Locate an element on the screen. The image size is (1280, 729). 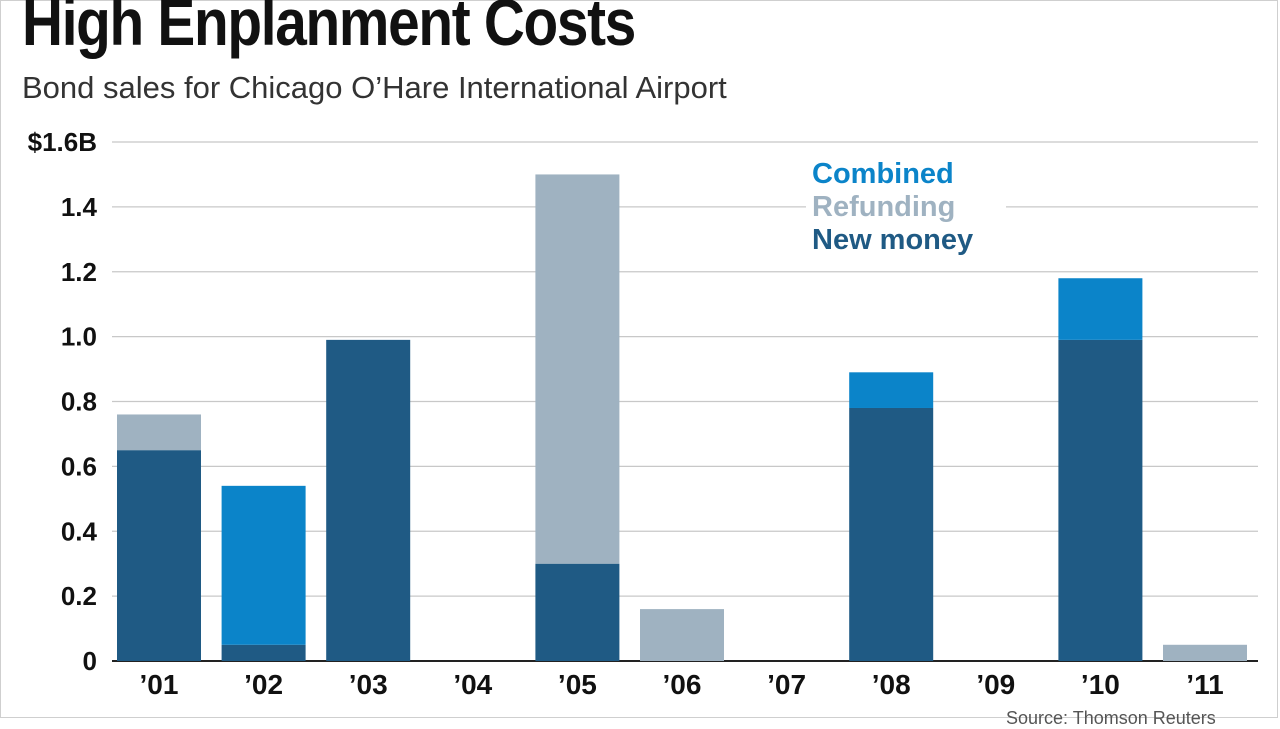
y-tick-label: 0 is located at coordinates (90, 661).